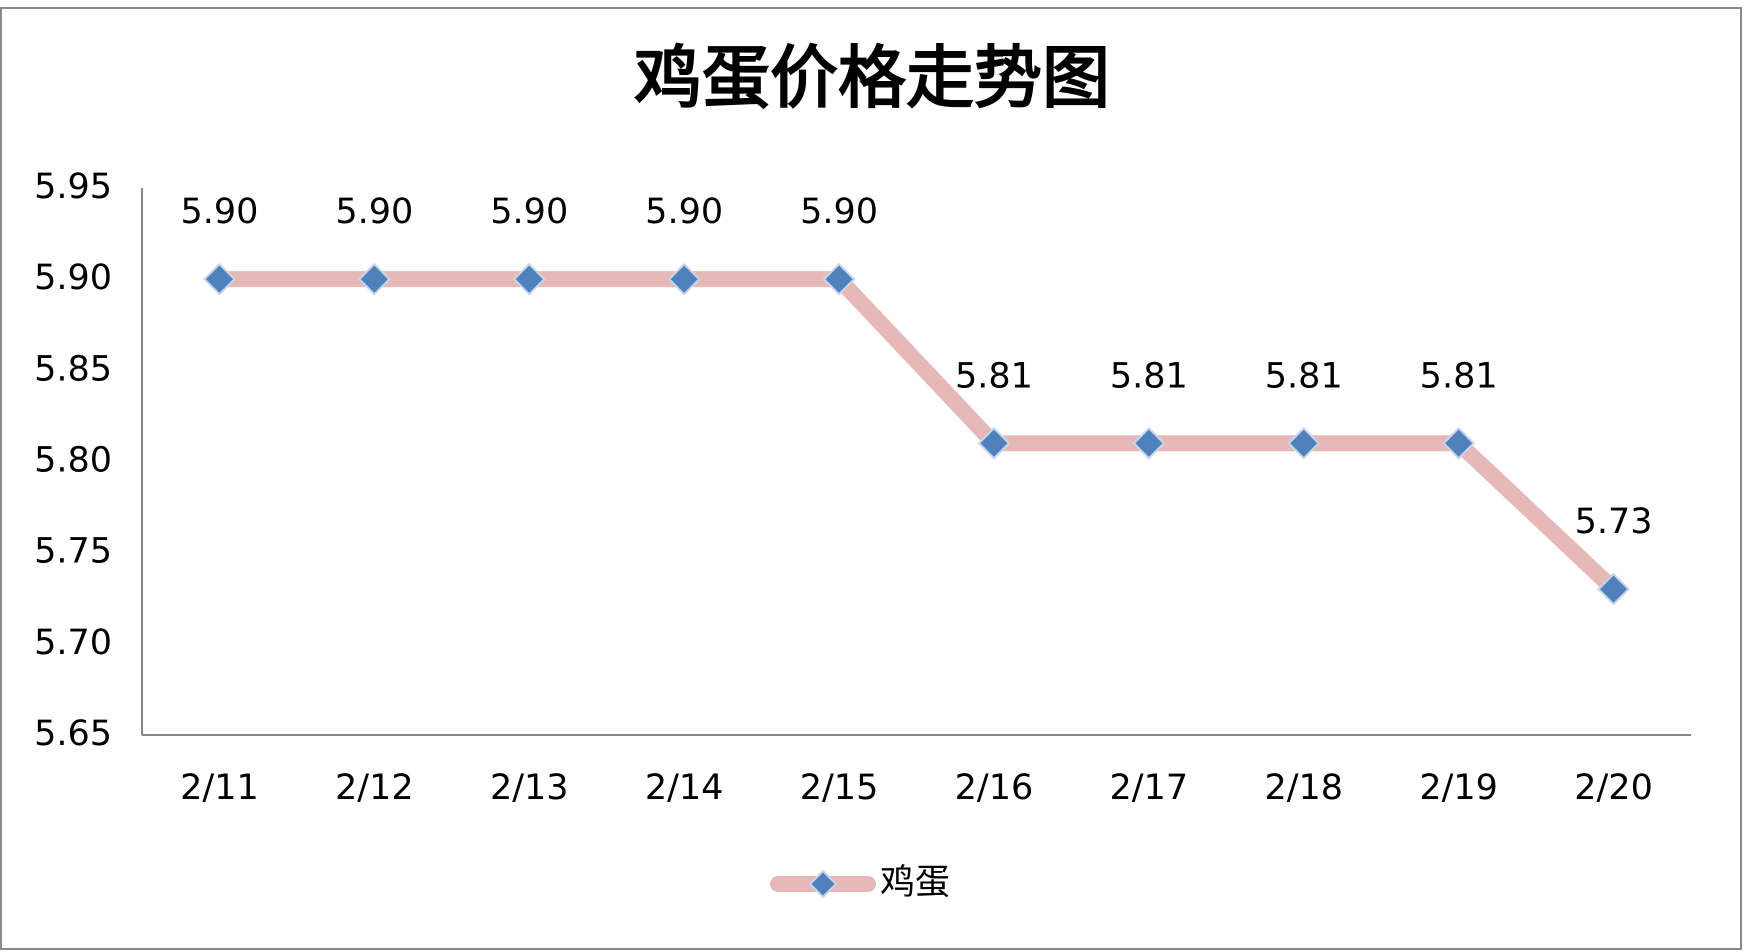 This screenshot has height=952, width=1744. I want to click on chart-title: 鸡蛋价格走势图, so click(872, 79).